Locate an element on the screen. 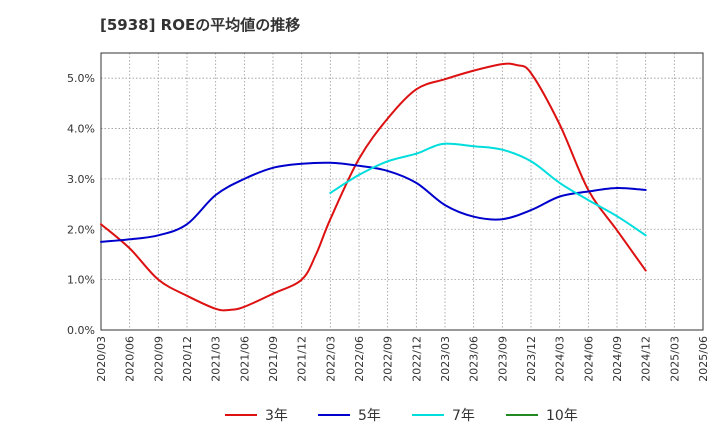  legend-label-4: 10年 is located at coordinates (562, 416).